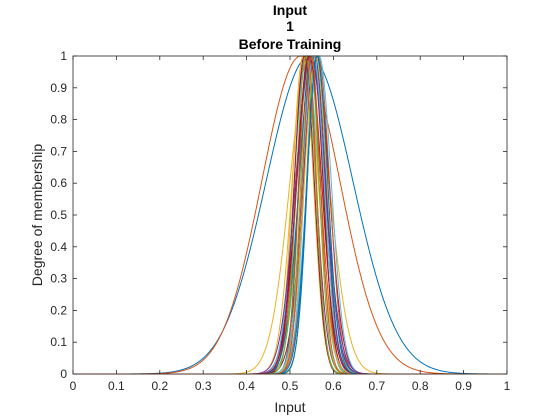  What do you see at coordinates (376, 386) in the screenshot?
I see `x-tick-label: 0.7` at bounding box center [376, 386].